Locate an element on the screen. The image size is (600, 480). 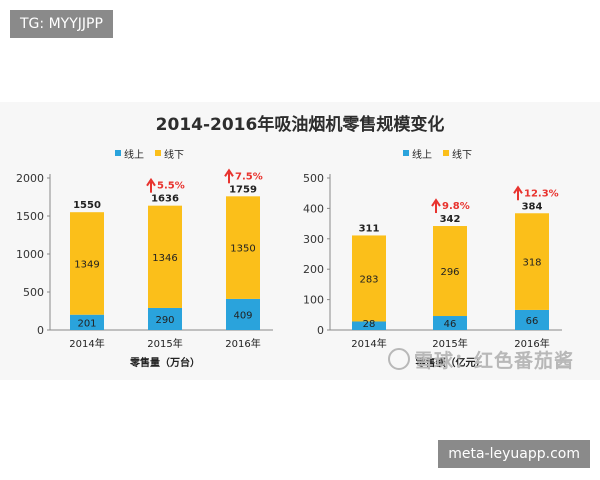
y-tick-label: 2000 is located at coordinates (30, 178).